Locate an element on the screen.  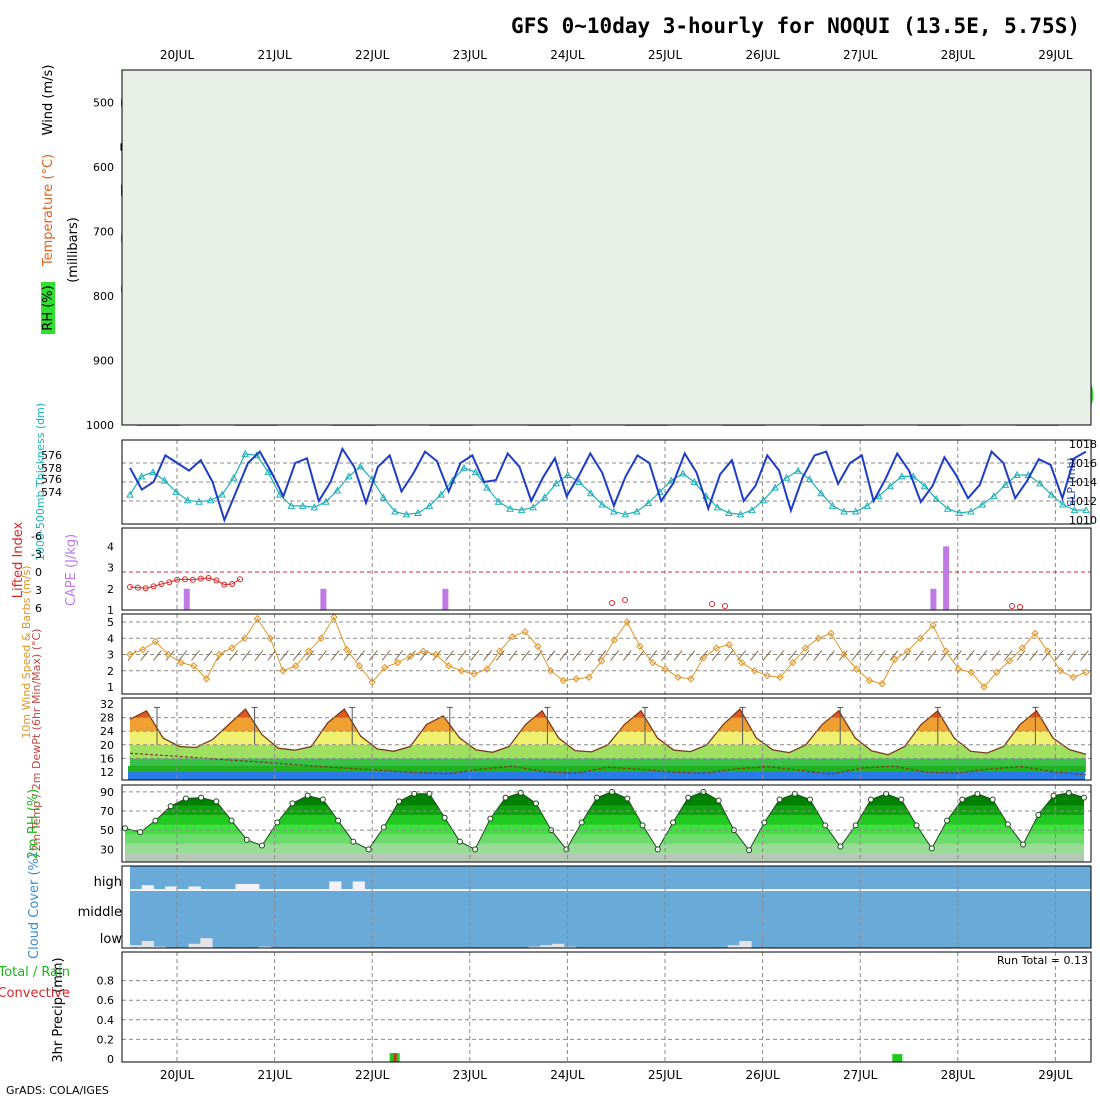
date-label-bottom: 26JUL is located at coordinates (762, 1075).